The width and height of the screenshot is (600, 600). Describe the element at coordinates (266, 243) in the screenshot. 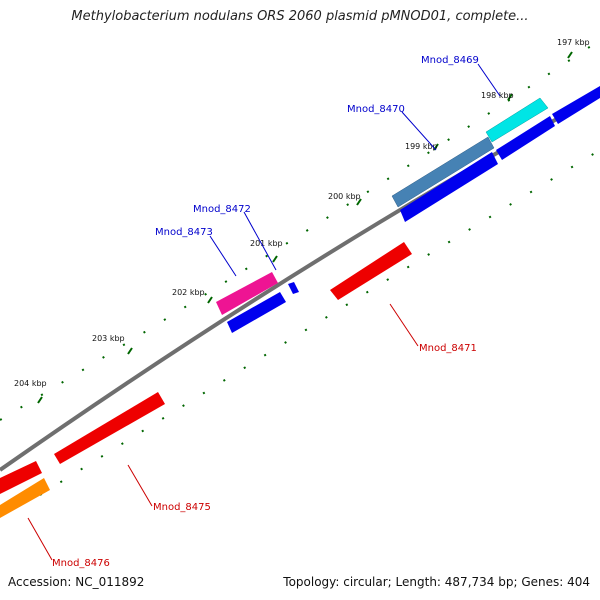

I see `tick-label-201: 201 kbp` at that location.